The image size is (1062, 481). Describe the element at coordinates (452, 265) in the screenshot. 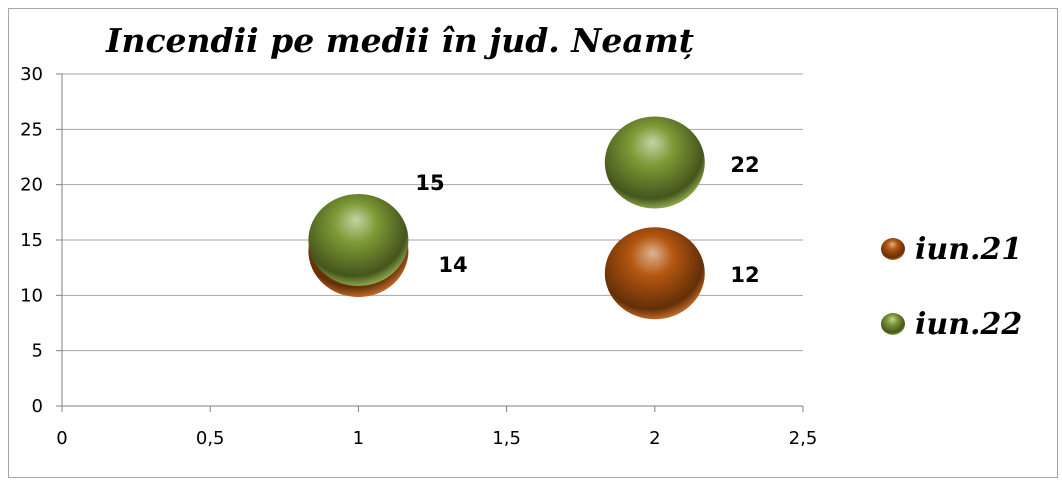

I see `data-label: 14` at that location.